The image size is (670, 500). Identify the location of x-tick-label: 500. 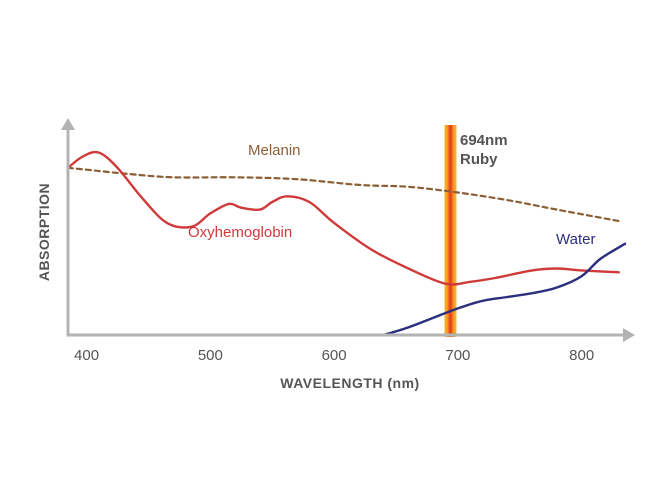
(210, 355).